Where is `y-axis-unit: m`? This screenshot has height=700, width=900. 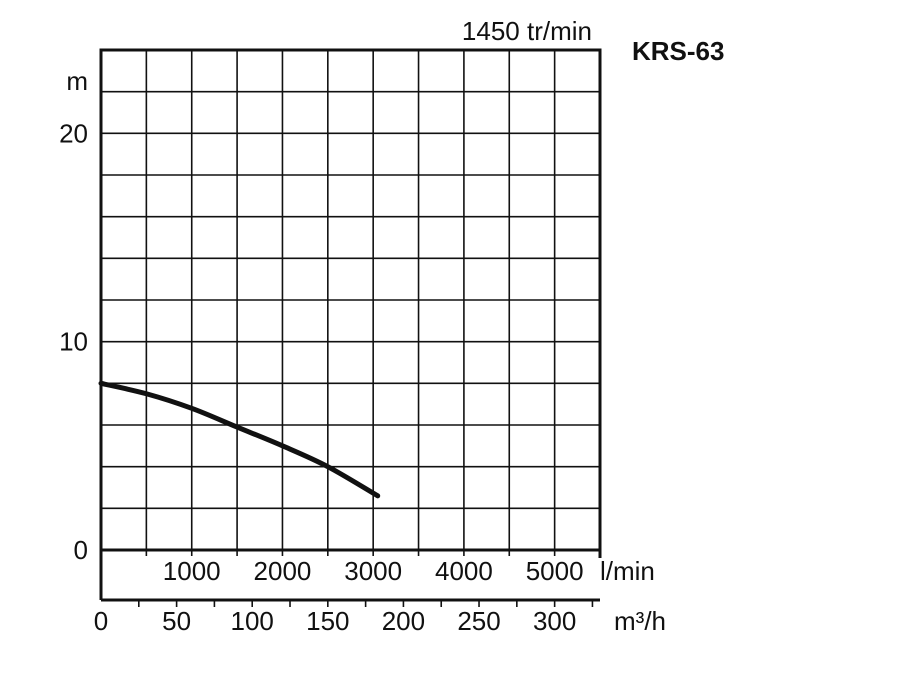
y-axis-unit: m is located at coordinates (77, 81).